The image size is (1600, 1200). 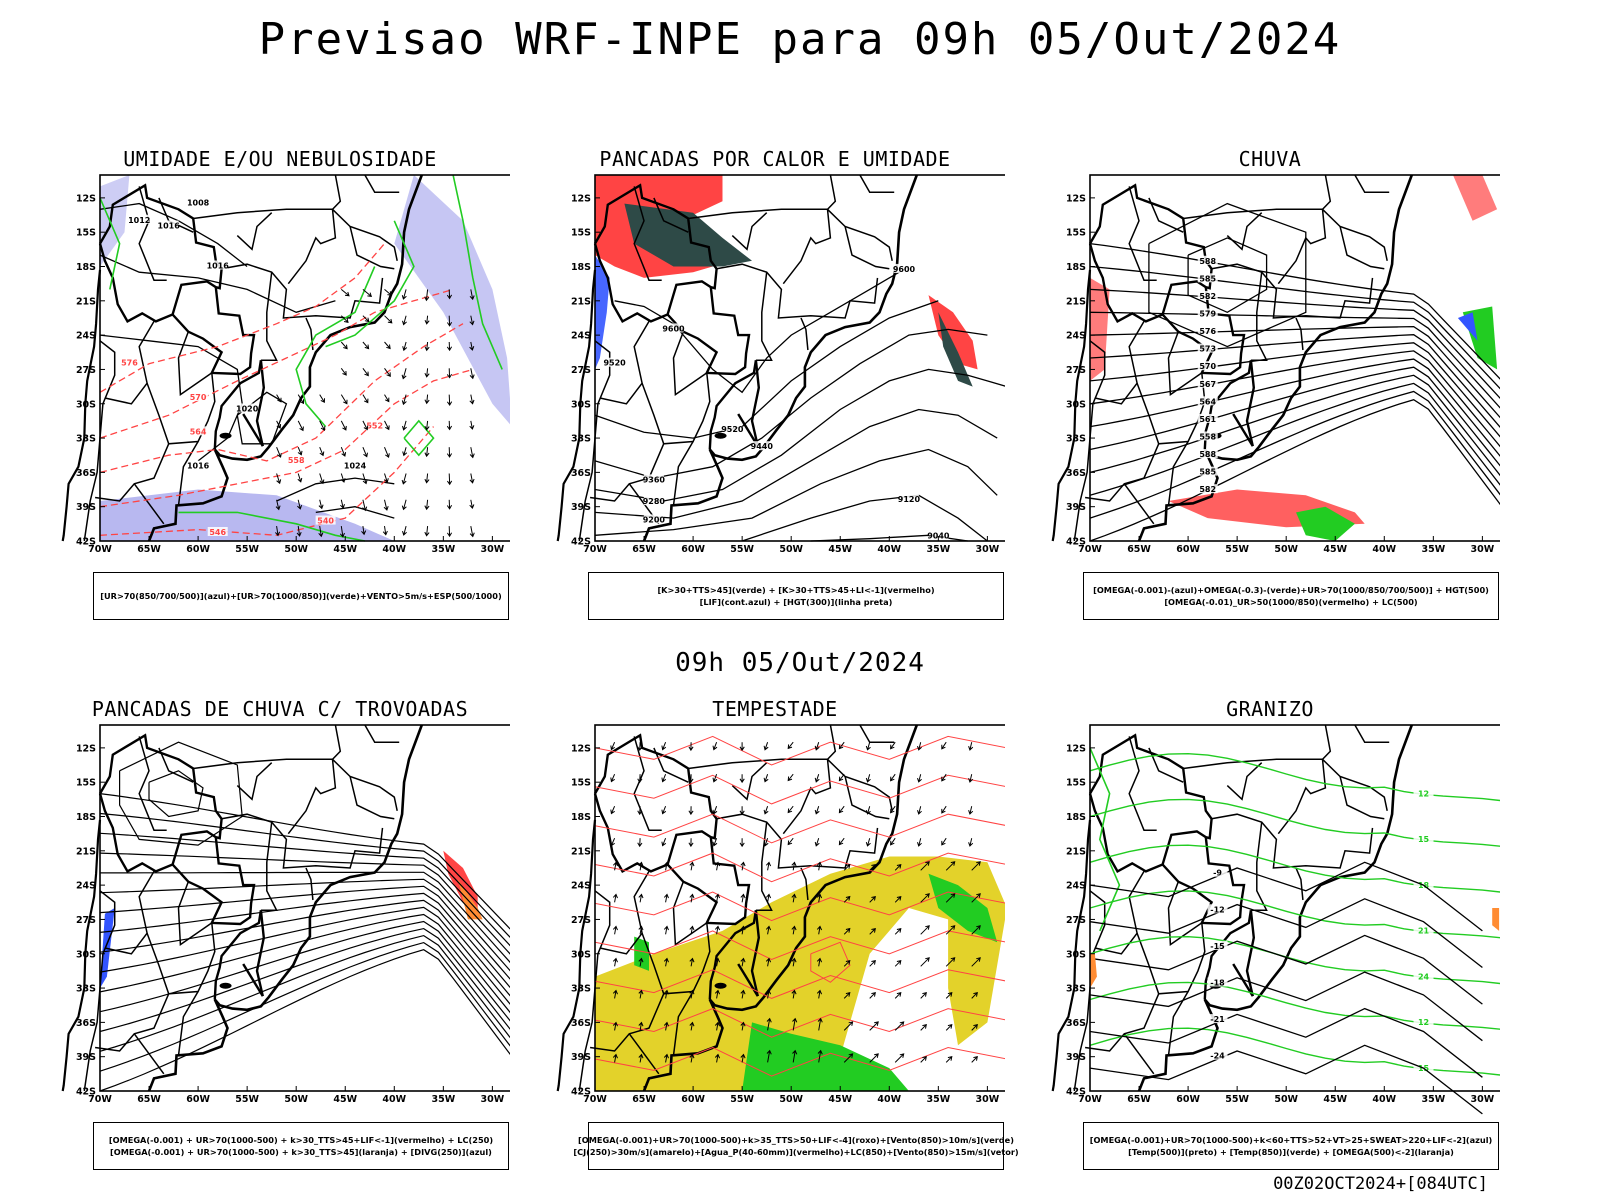 What do you see at coordinates (1270, 709) in the screenshot?
I see `panel-title: GRANIZO` at bounding box center [1270, 709].